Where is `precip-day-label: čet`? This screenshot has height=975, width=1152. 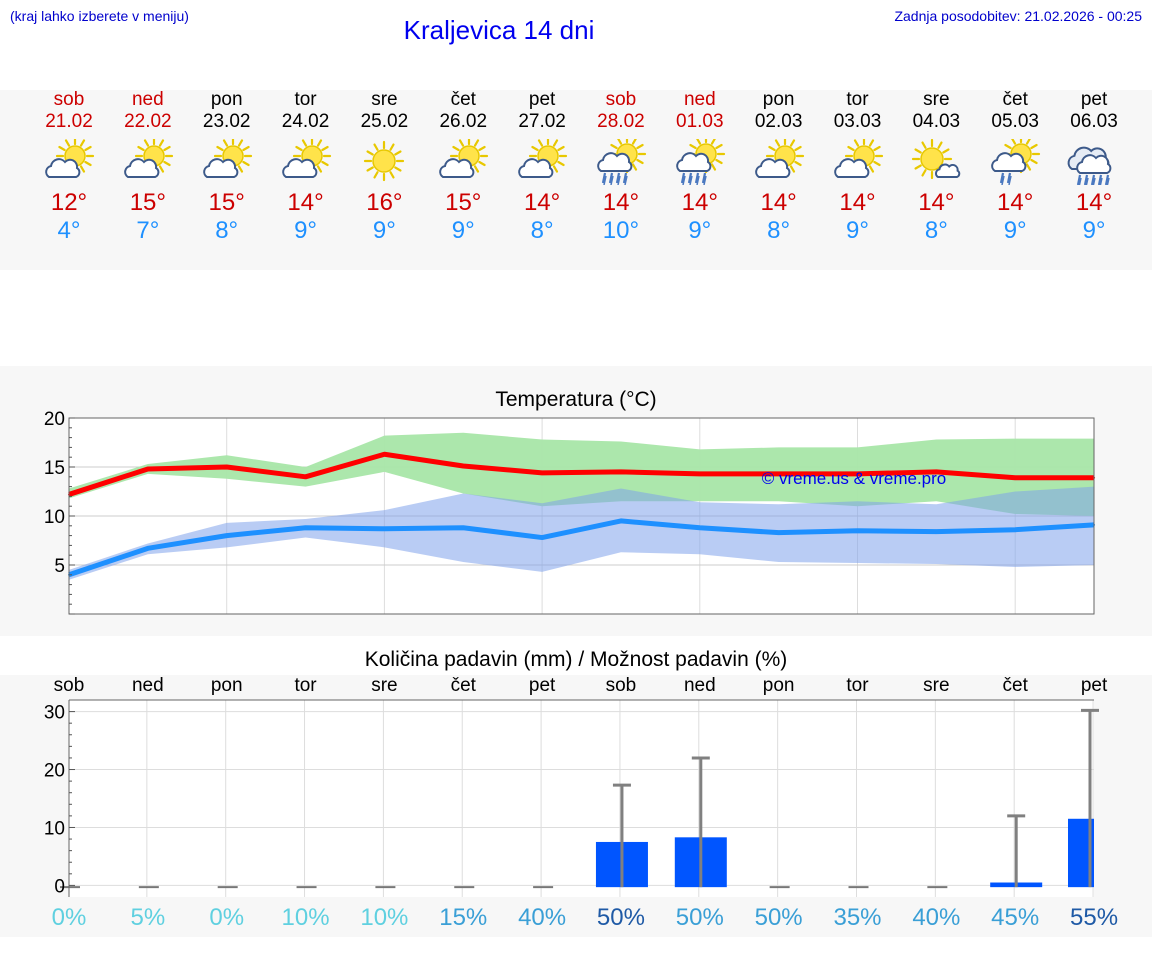 precip-day-label: čet is located at coordinates (463, 685).